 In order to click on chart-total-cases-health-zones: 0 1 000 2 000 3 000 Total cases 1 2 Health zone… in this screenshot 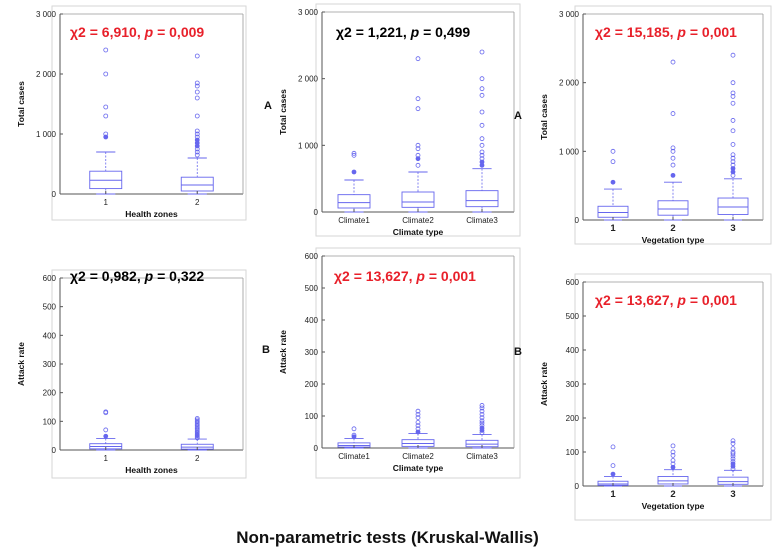, I will do `click(125, 114)`.